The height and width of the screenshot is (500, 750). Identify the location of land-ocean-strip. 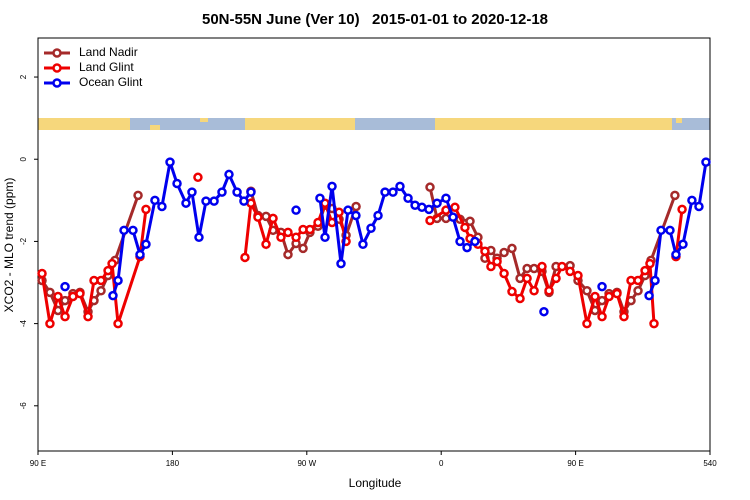
(374, 124).